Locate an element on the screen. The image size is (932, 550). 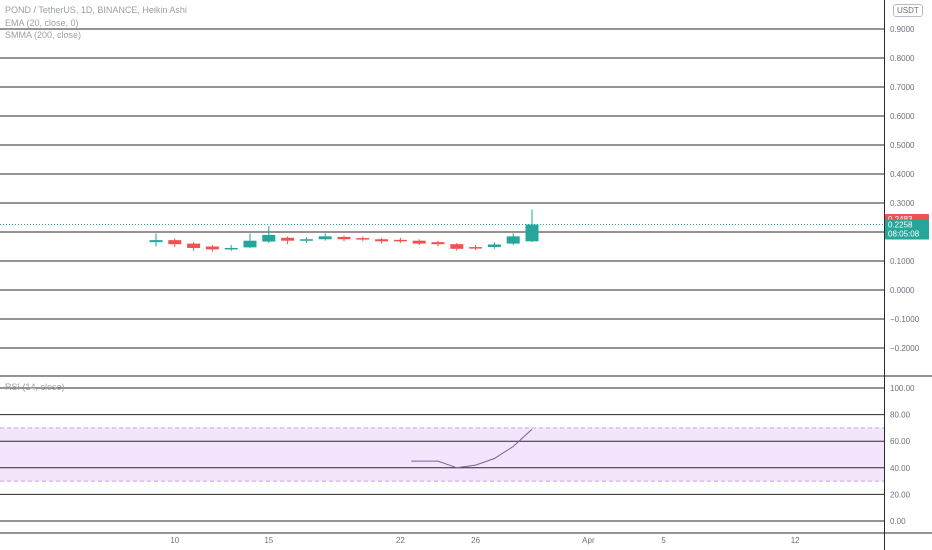
price-tick-label: 0.5000 is located at coordinates (902, 145).